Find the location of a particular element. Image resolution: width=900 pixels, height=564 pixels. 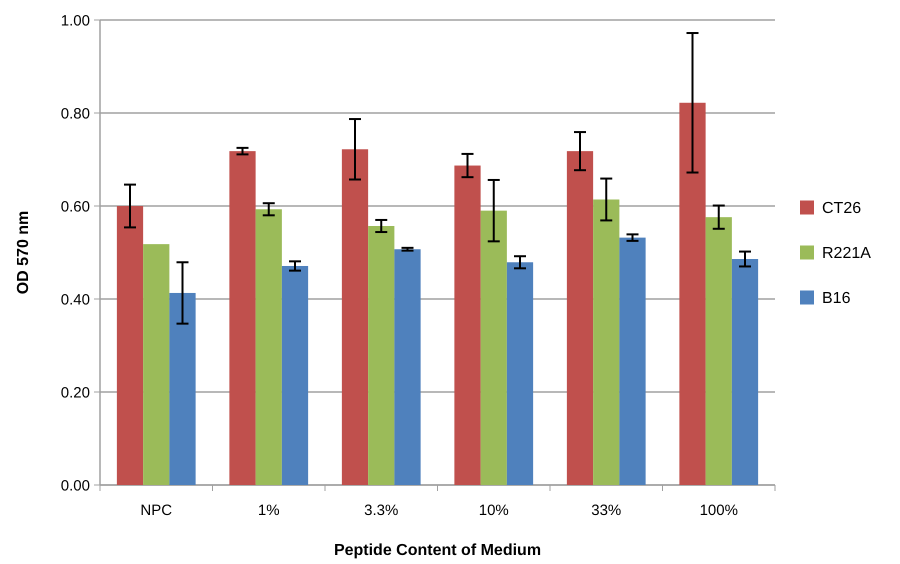

x-tick-label: 3.3% is located at coordinates (381, 510).